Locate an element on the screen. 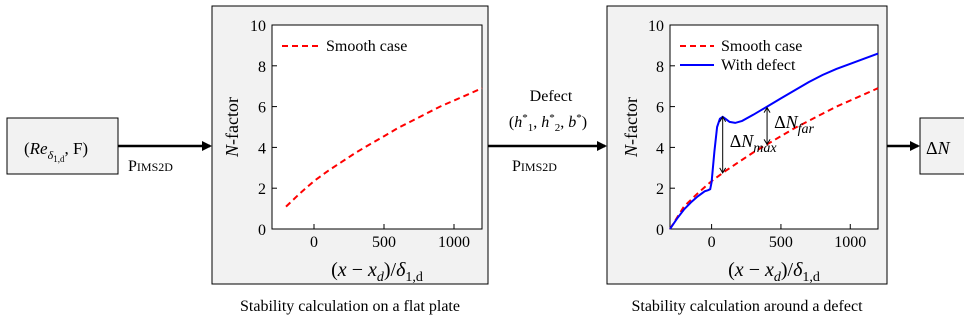 This screenshot has width=964, height=322. right-y-tick-label: 10 is located at coordinates (656, 26).